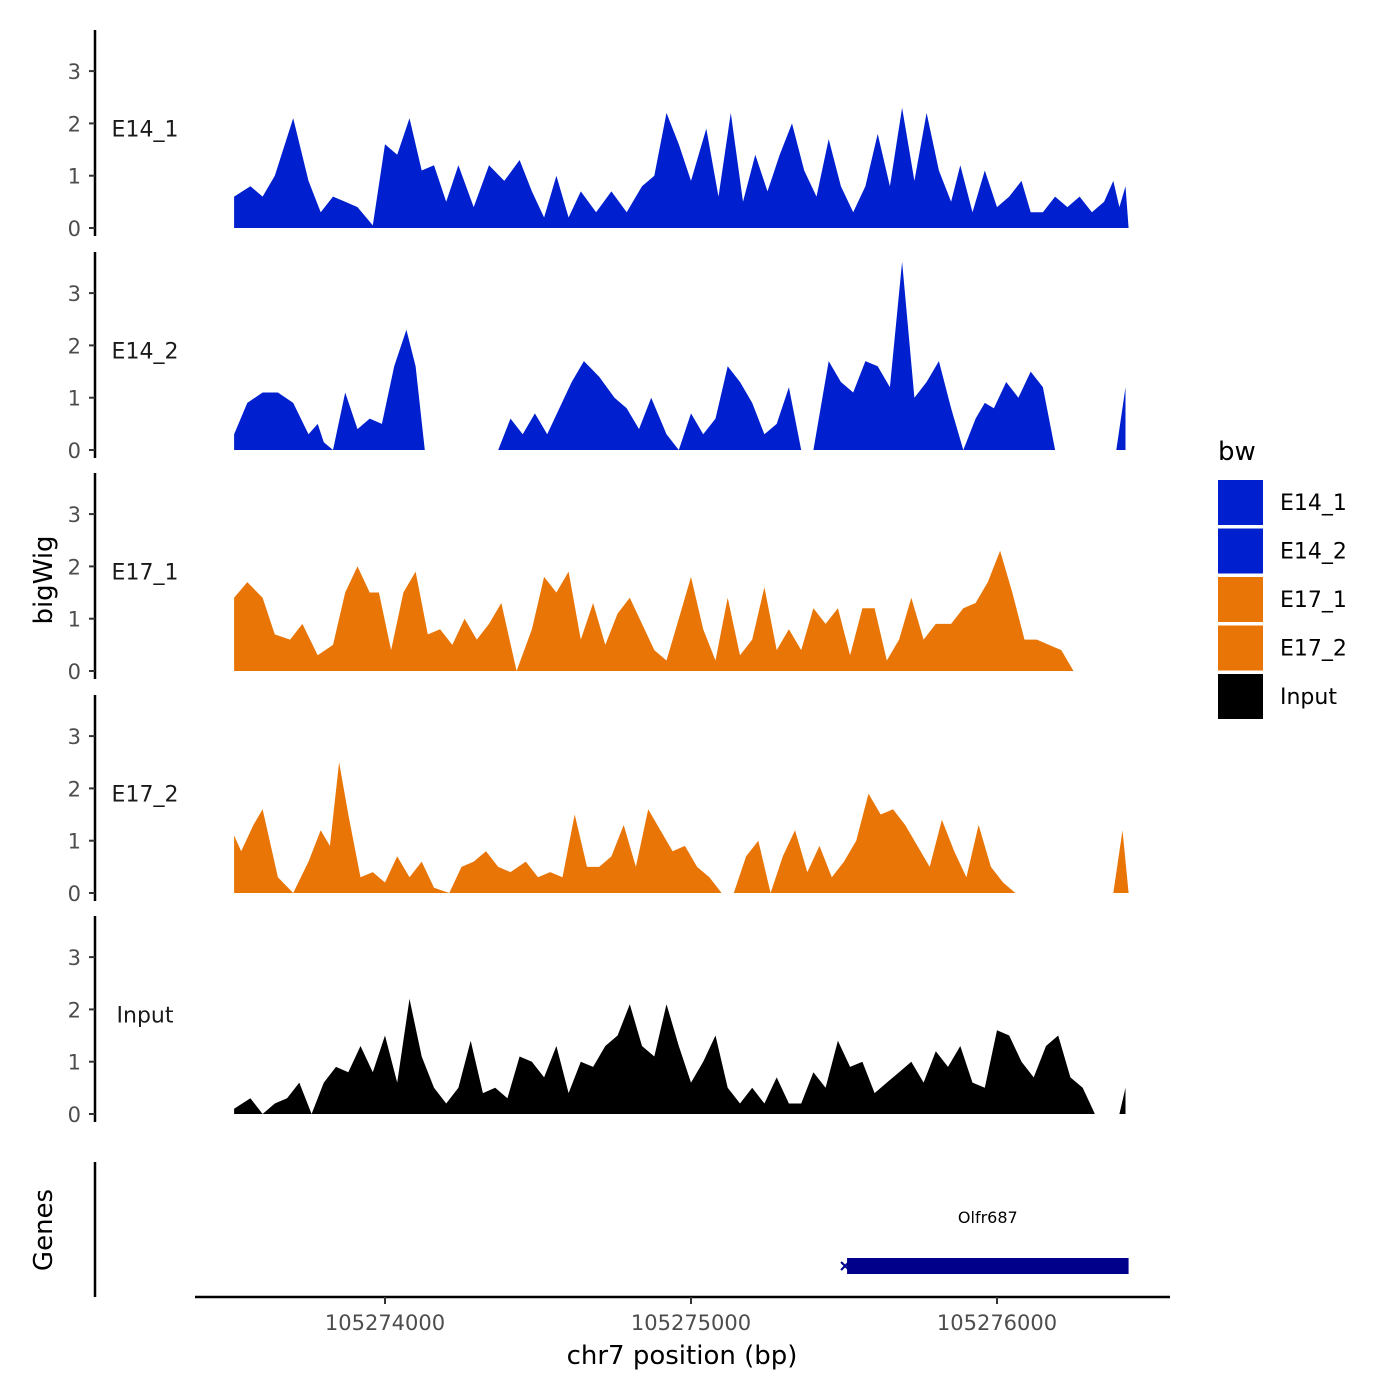  I want to click on track-E14_1: 0 1 2 3 E14_1, so click(598, 135).